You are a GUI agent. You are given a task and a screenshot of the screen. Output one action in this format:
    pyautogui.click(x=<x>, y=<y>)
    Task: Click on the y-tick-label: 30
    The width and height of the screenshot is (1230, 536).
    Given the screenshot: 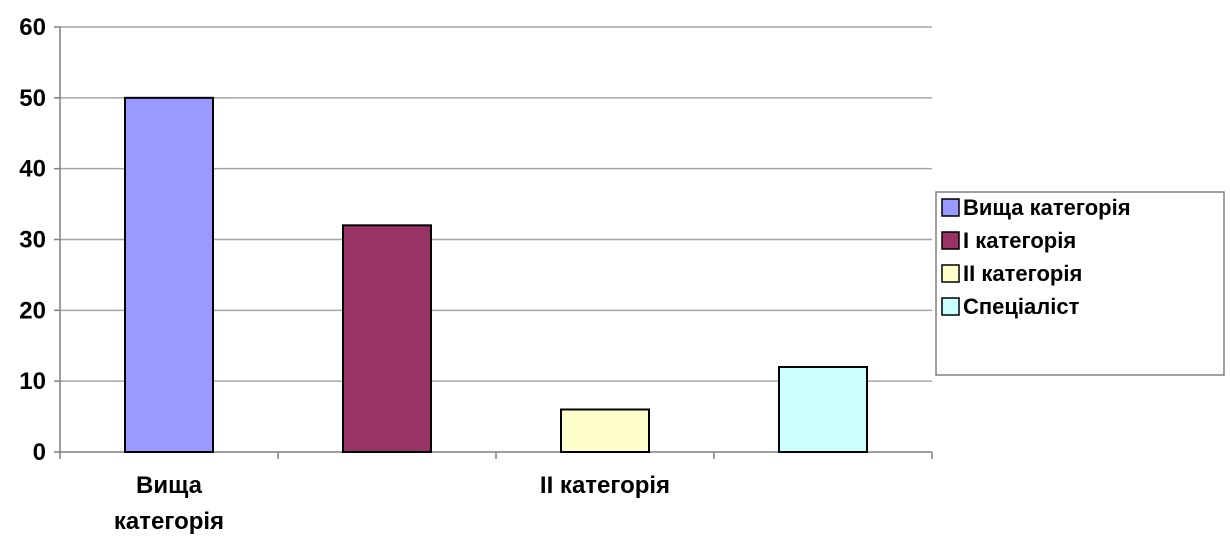 What is the action you would take?
    pyautogui.click(x=32, y=240)
    